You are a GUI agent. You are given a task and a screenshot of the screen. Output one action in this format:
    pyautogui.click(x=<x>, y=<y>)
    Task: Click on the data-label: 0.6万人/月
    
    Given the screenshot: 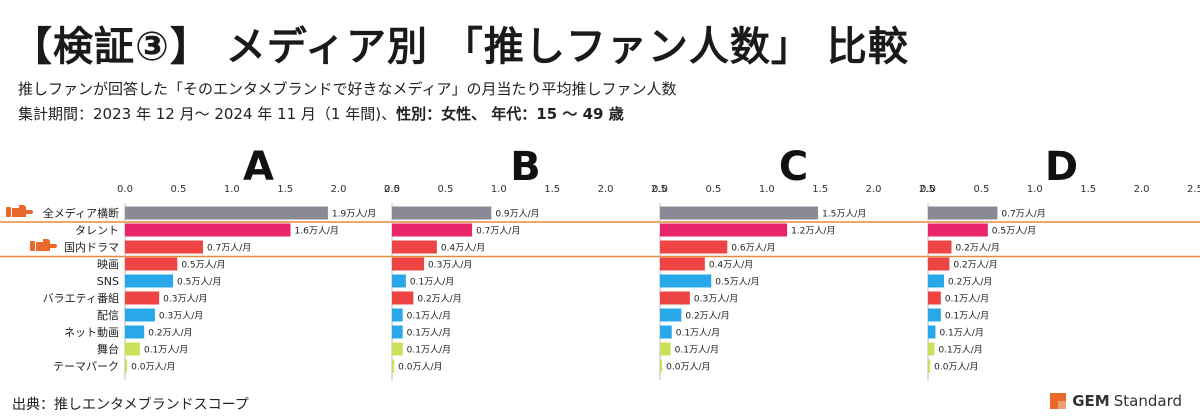 What is the action you would take?
    pyautogui.click(x=753, y=248)
    